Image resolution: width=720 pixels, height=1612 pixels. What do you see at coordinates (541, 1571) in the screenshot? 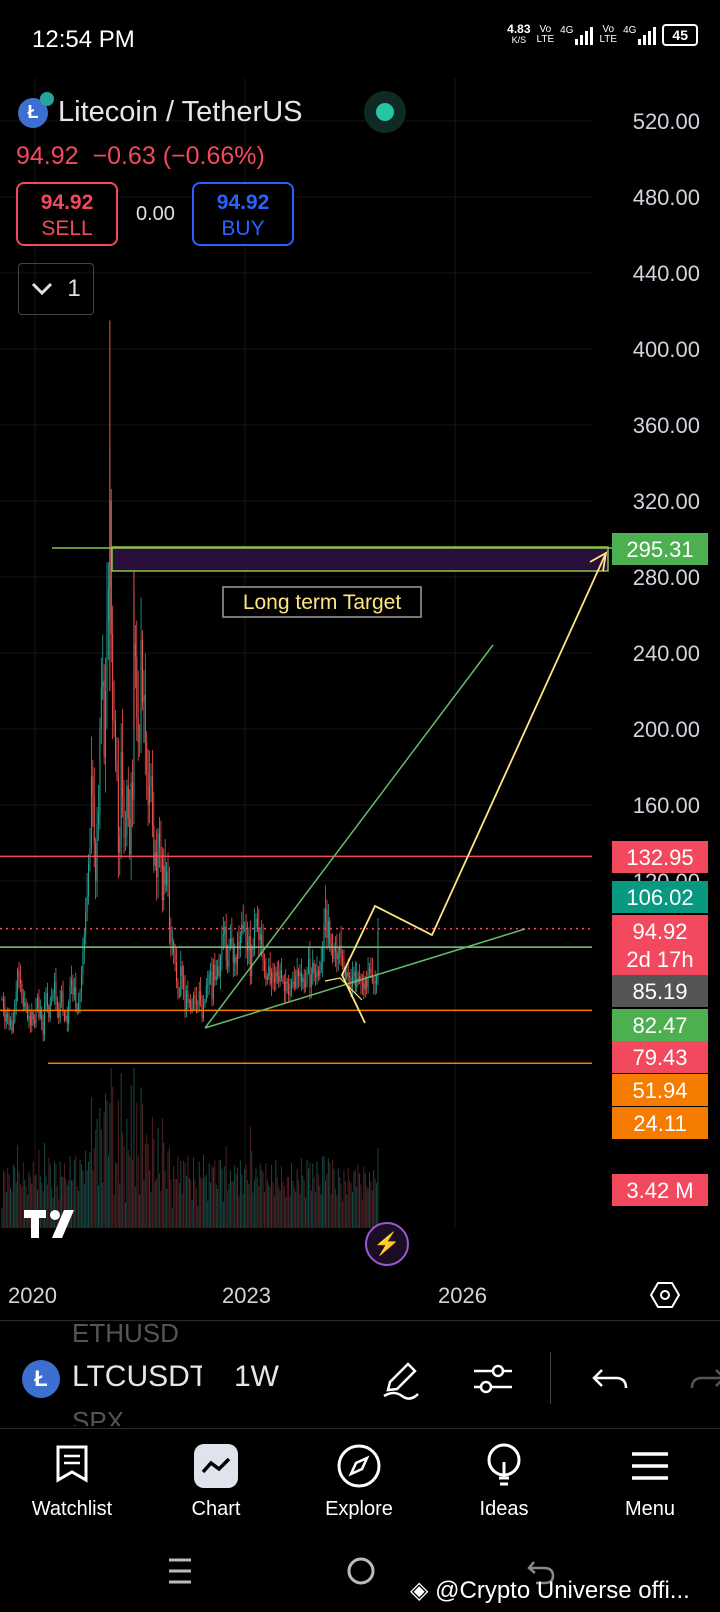
I see `back-icon` at bounding box center [541, 1571].